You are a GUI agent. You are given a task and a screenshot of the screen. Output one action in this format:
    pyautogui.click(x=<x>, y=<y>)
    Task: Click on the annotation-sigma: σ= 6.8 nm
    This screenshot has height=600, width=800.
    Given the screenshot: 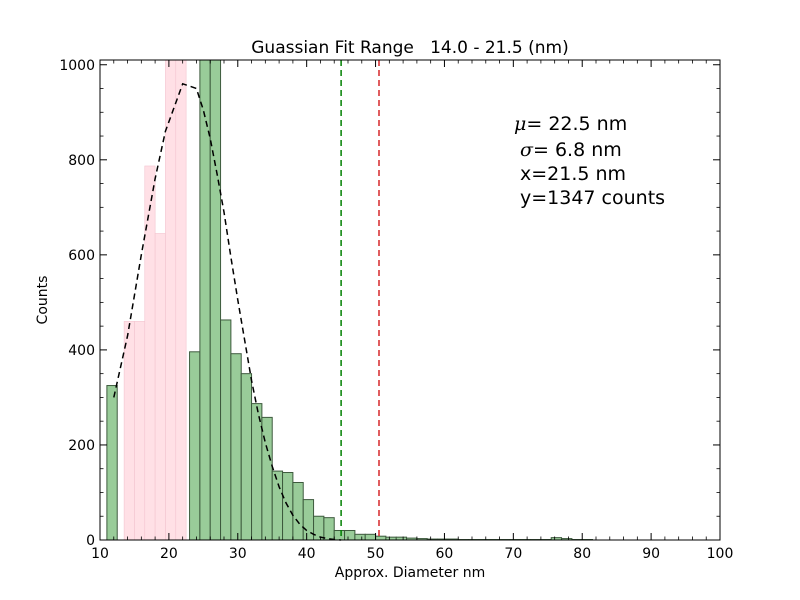 What is the action you would take?
    pyautogui.click(x=571, y=150)
    